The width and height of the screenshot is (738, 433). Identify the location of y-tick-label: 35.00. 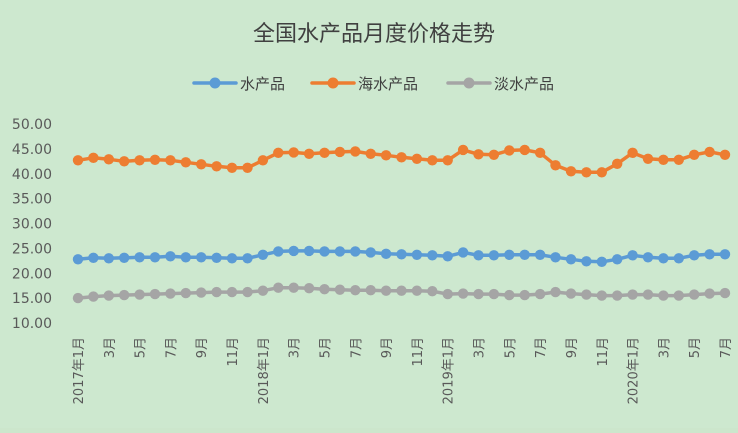
(32, 200).